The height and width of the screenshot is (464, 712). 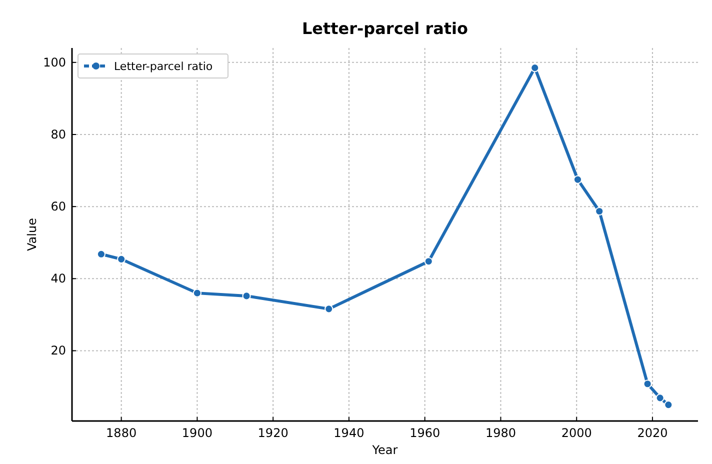 What do you see at coordinates (385, 28) in the screenshot?
I see `chart-title: Letter-parcel ratio` at bounding box center [385, 28].